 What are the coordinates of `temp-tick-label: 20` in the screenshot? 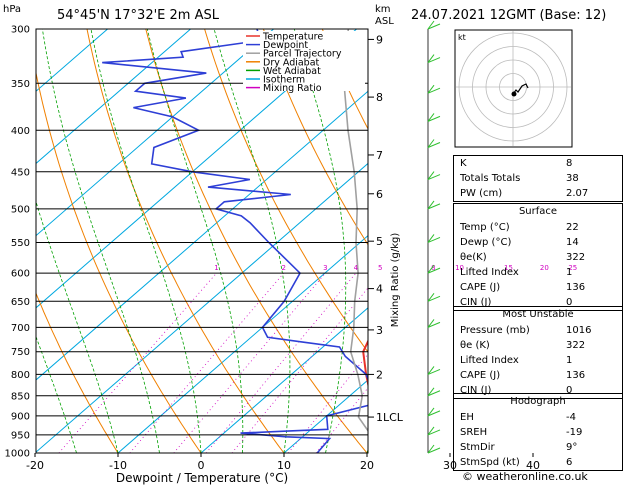 It's located at (367, 465).